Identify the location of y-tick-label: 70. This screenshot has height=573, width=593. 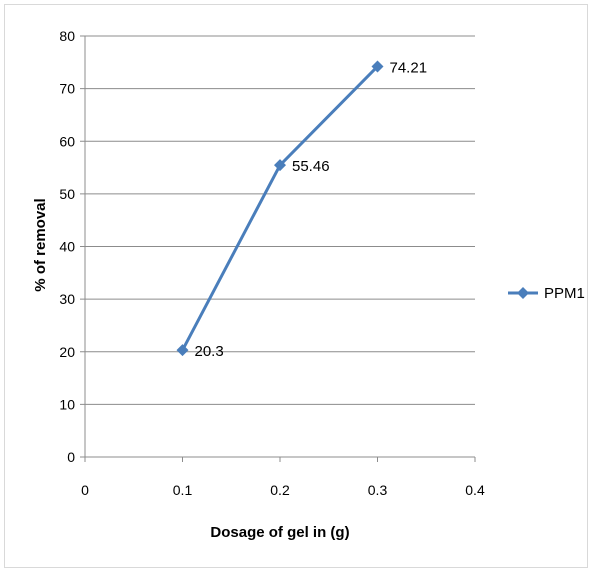
(67, 89).